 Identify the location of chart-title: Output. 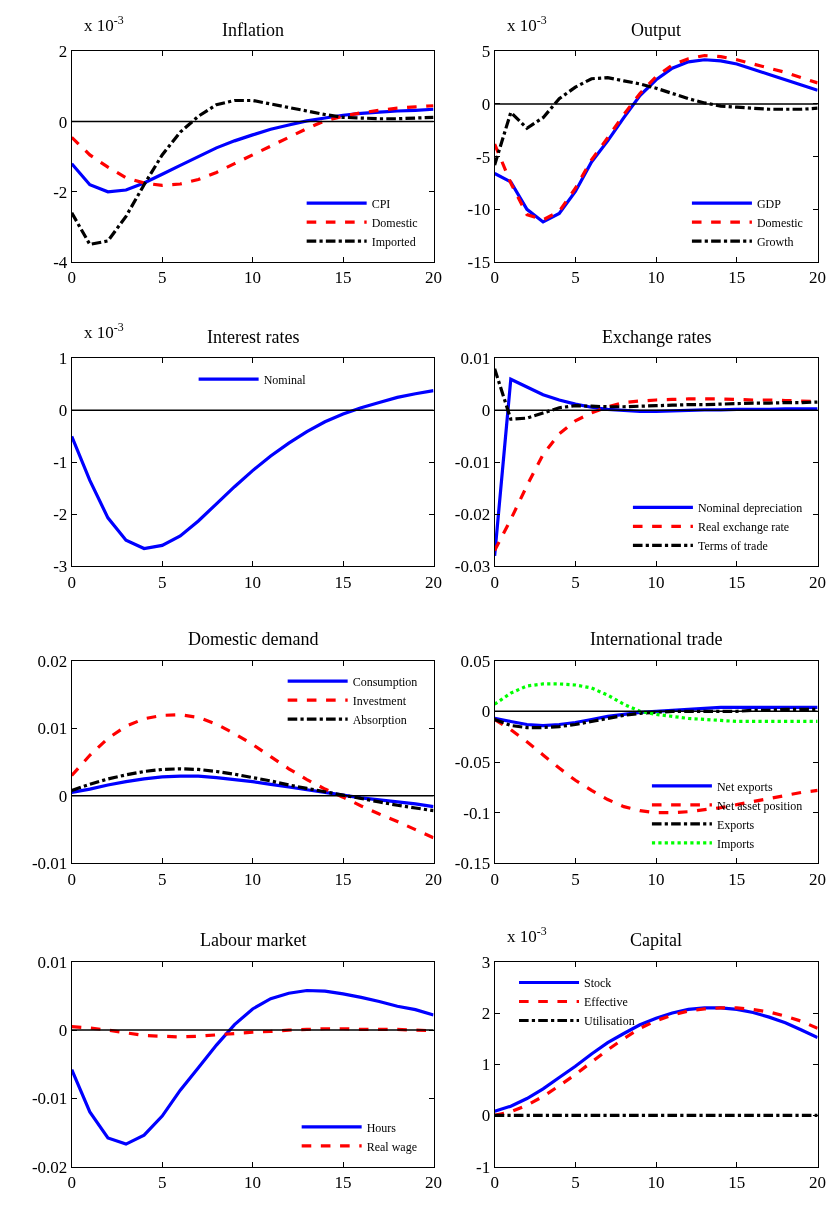
(656, 30).